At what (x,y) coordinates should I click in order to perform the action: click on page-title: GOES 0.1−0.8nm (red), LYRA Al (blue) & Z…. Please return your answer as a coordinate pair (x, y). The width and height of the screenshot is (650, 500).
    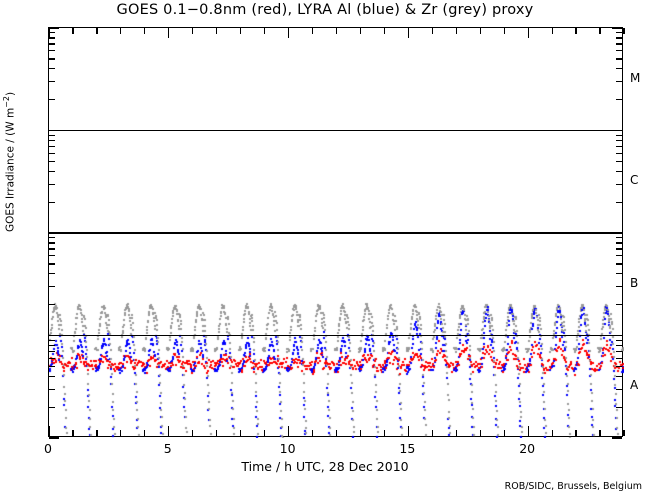
    Looking at the image, I should click on (325, 10).